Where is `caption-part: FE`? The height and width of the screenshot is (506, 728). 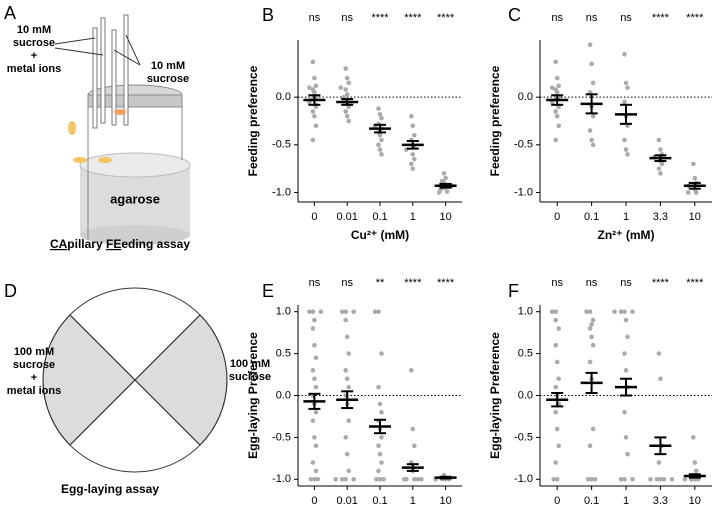
caption-part: FE is located at coordinates (113, 244).